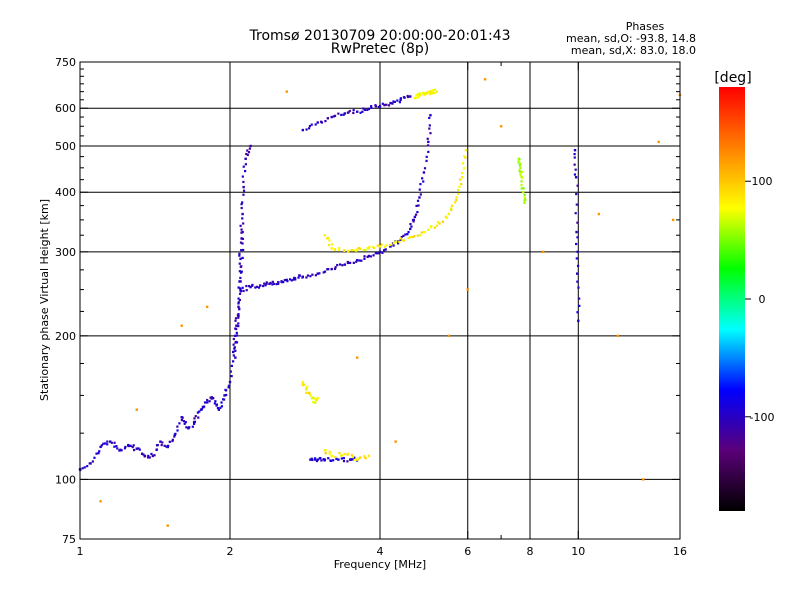  What do you see at coordinates (631, 38) in the screenshot?
I see `legend-line-o: mean, sd,O: -93.8, 14.8` at bounding box center [631, 38].